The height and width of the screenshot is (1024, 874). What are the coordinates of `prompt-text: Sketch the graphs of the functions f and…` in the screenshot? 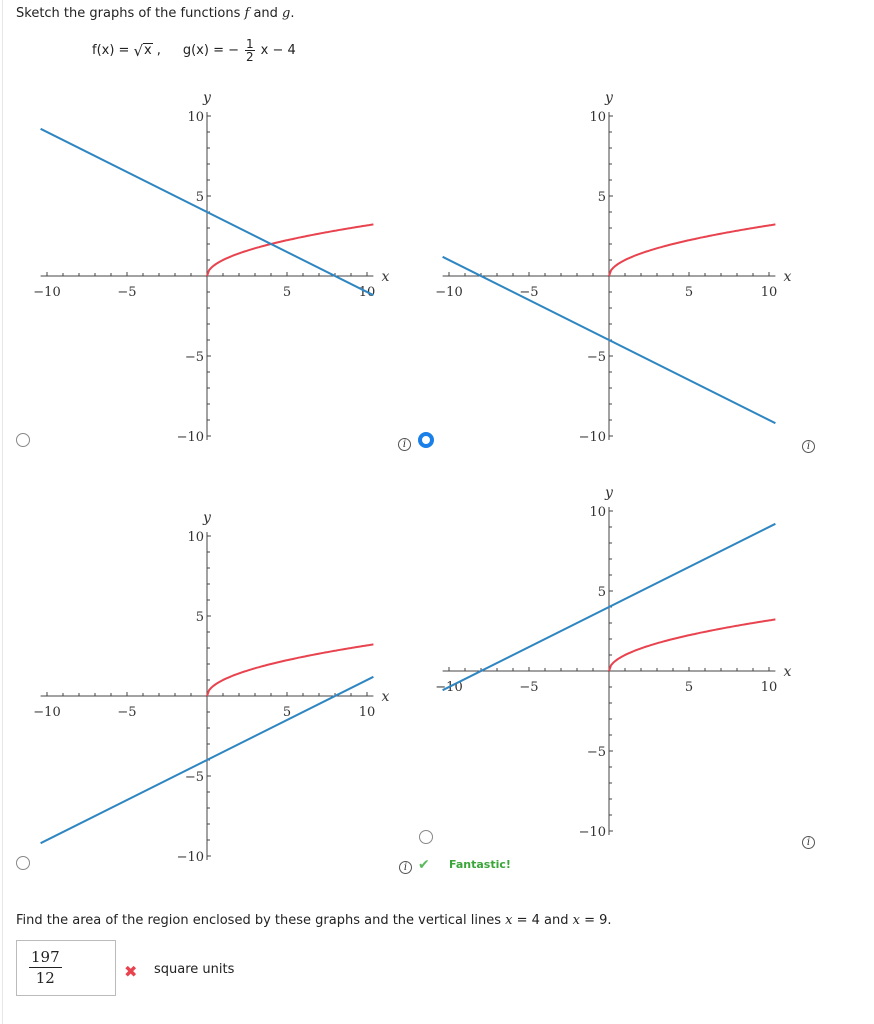 It's located at (155, 13).